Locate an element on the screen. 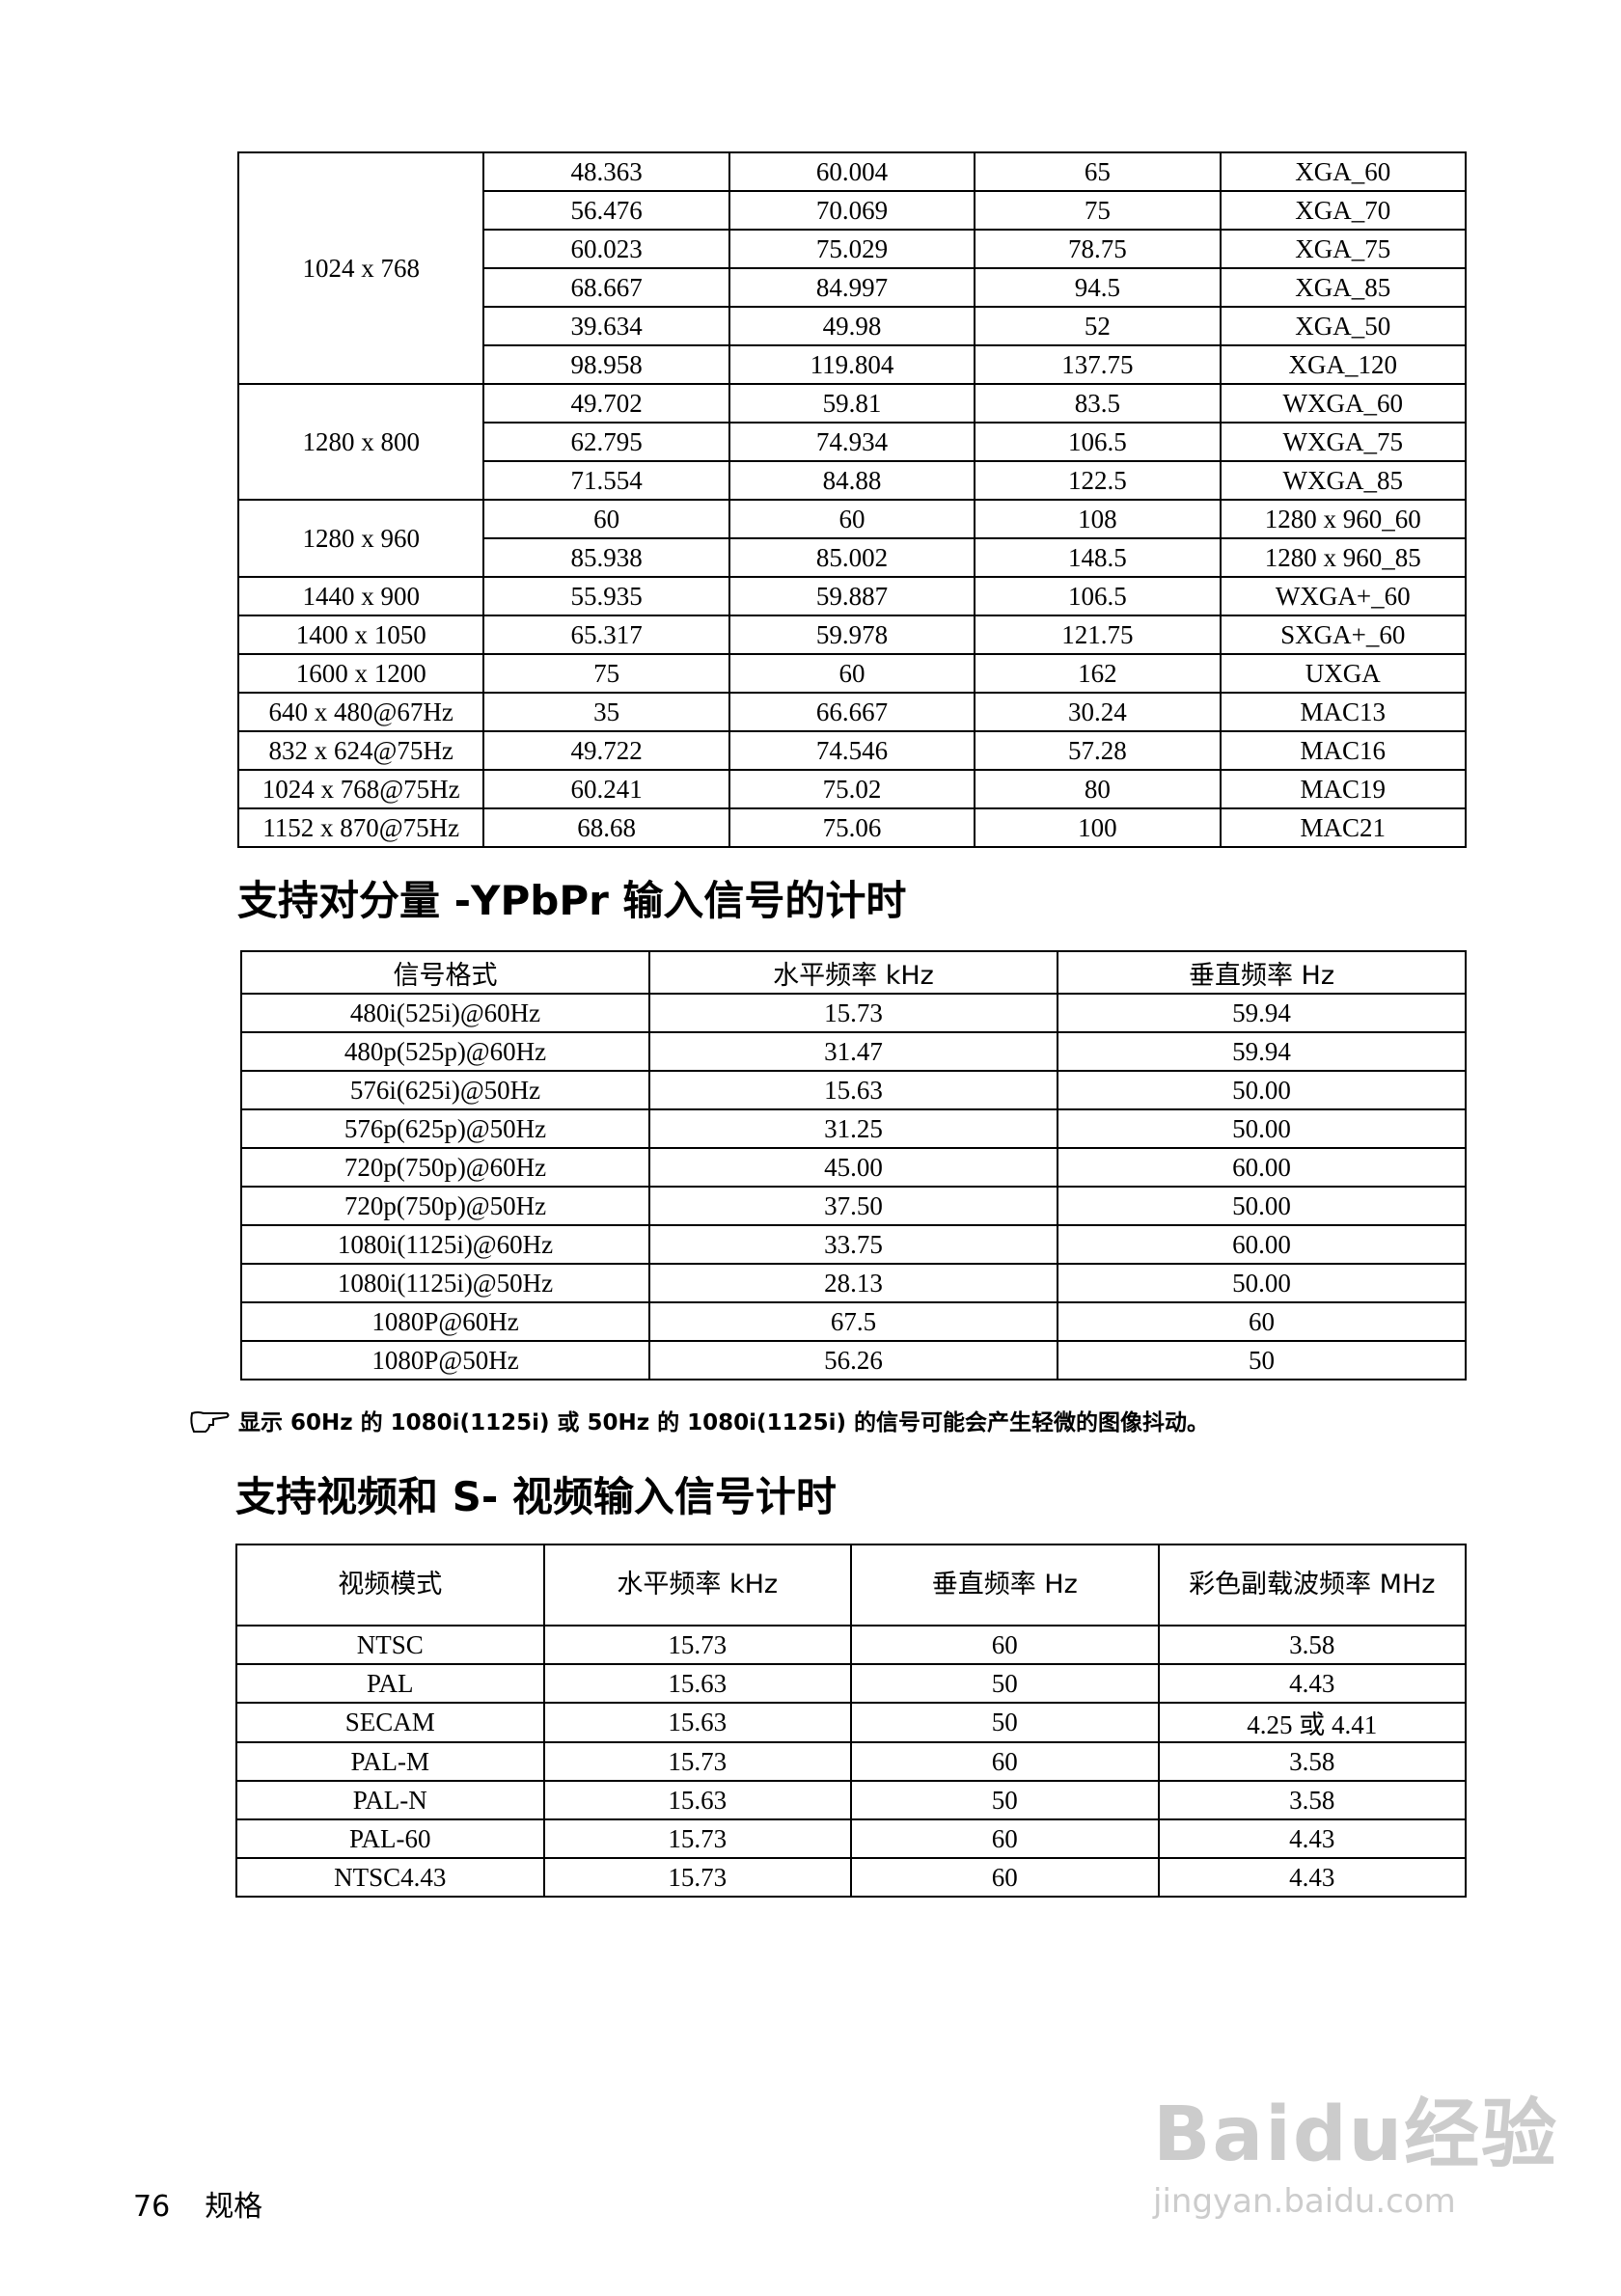 The image size is (1621, 2296). value-cell: 74.546 is located at coordinates (852, 750).